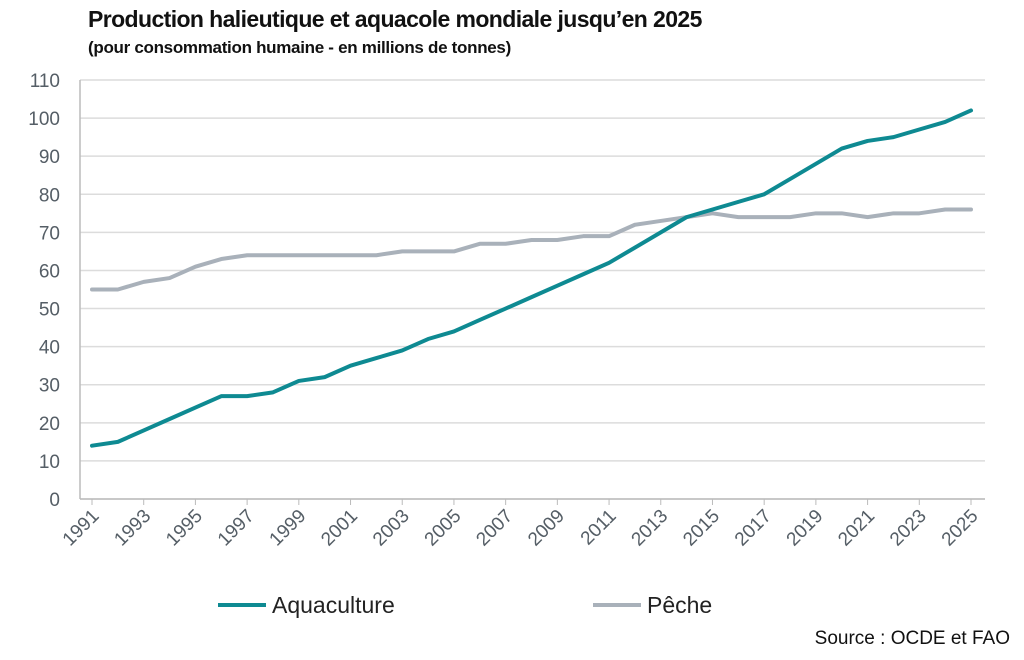 This screenshot has width=1024, height=660. I want to click on y-tick-label: 90, so click(49, 157).